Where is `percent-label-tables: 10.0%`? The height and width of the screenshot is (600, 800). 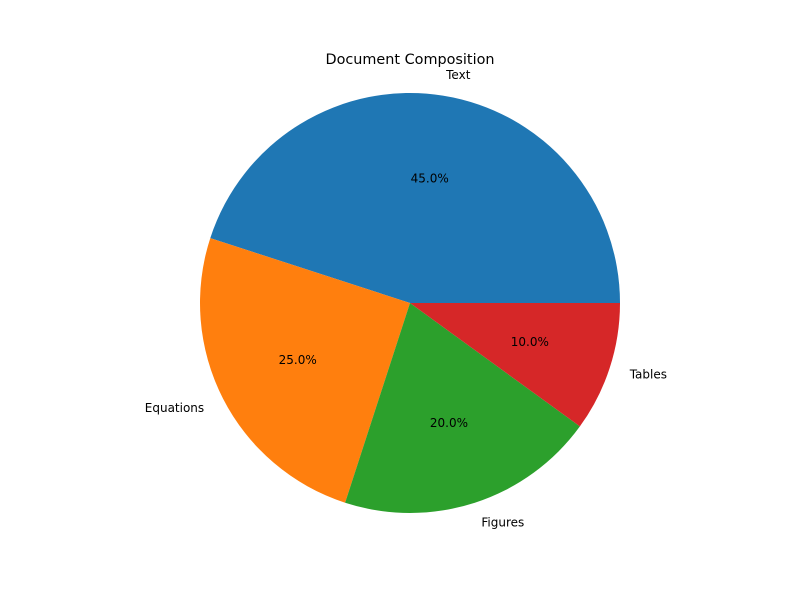 percent-label-tables: 10.0% is located at coordinates (530, 342).